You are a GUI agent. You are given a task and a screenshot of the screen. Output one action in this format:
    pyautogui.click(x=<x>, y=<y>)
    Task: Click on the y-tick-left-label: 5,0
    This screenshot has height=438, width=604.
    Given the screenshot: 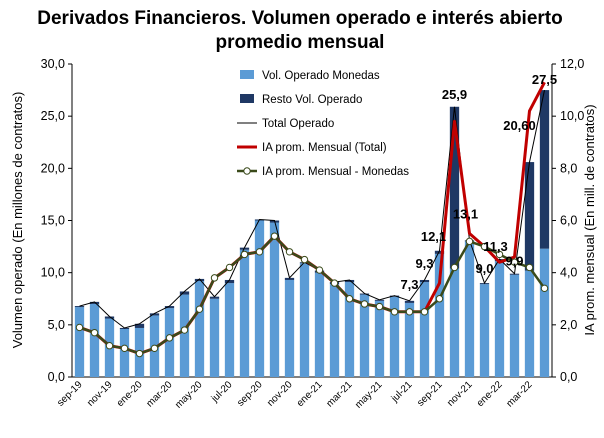 What is the action you would take?
    pyautogui.click(x=56, y=325)
    